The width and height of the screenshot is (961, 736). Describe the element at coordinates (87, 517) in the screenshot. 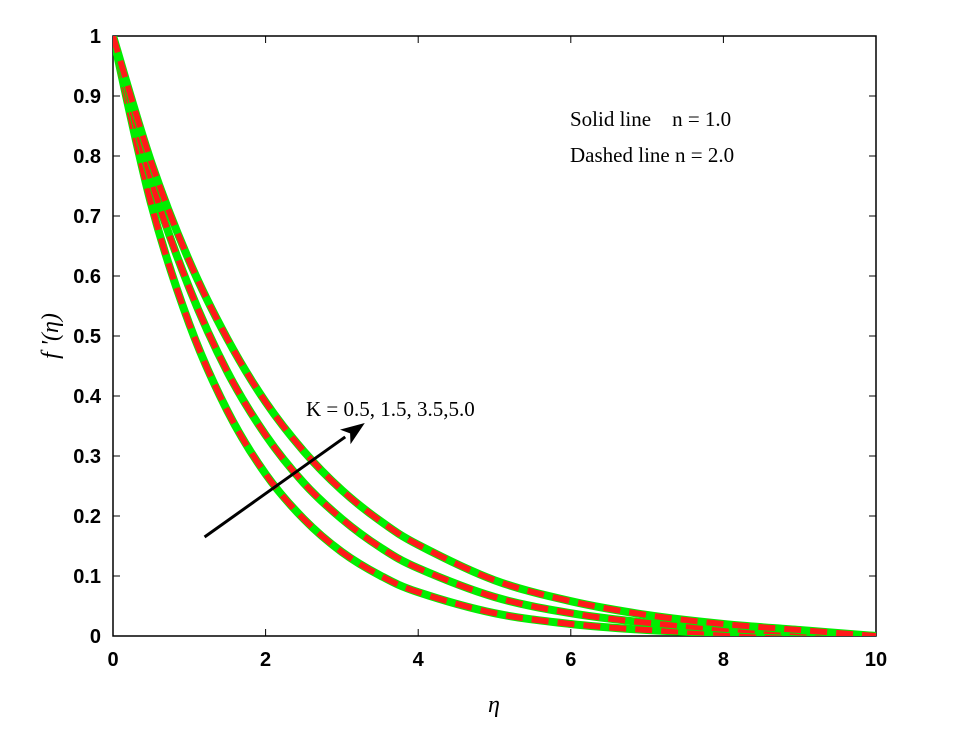

I see `y-tick-label: 0.2` at that location.